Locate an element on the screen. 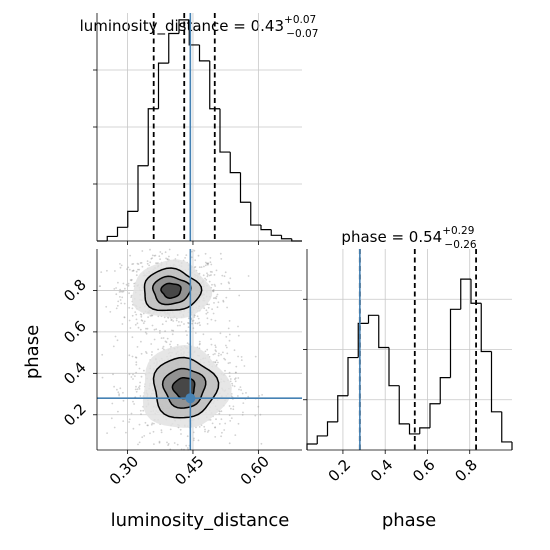 The height and width of the screenshot is (550, 550). density-contour is located at coordinates (171, 290).